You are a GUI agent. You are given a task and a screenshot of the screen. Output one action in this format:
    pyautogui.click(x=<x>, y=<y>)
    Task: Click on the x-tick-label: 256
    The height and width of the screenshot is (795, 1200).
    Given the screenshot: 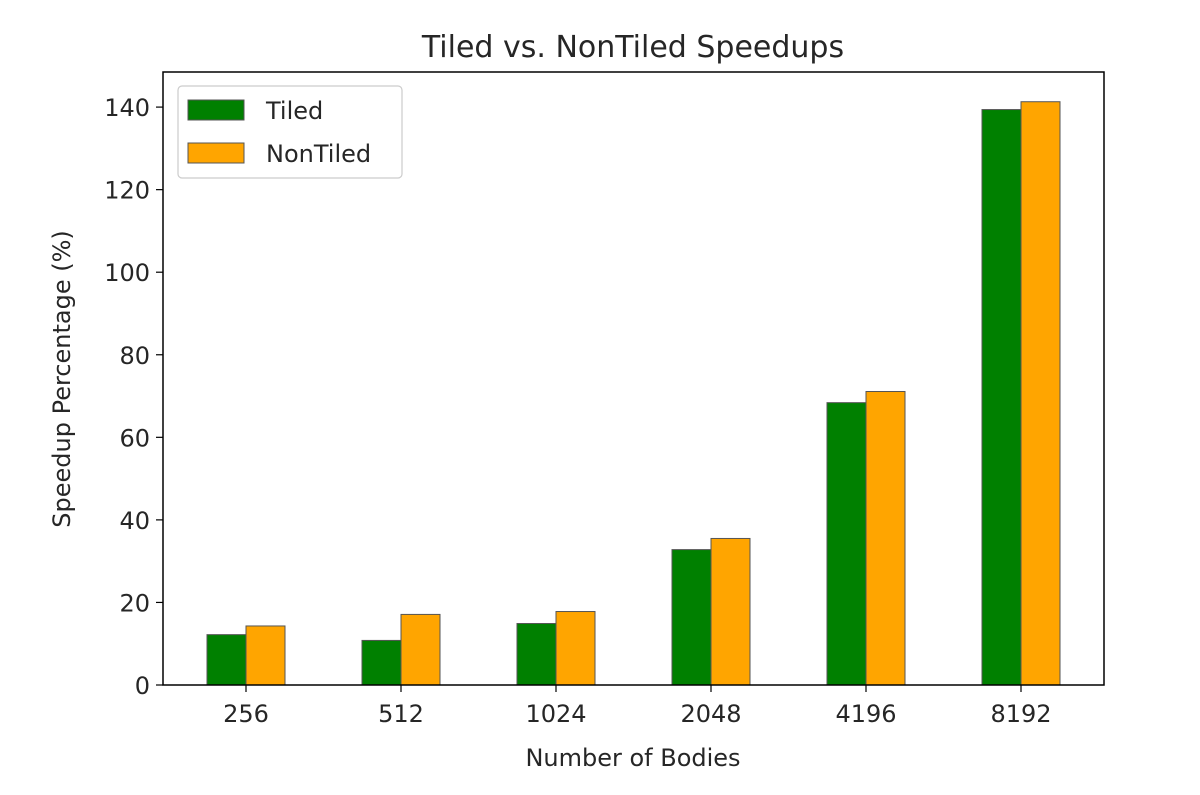 What is the action you would take?
    pyautogui.click(x=246, y=714)
    